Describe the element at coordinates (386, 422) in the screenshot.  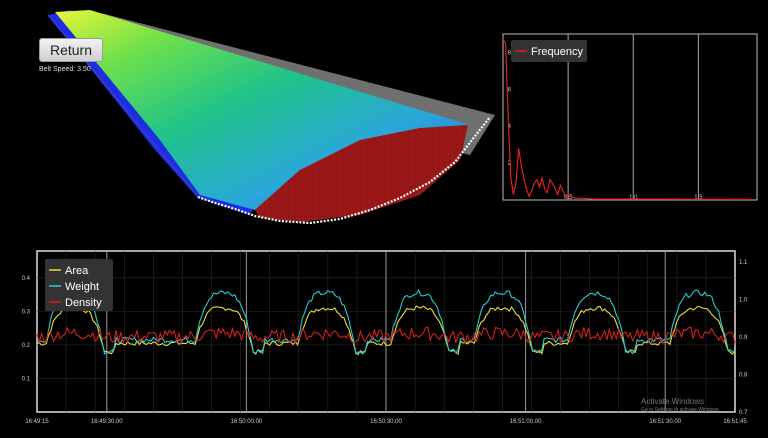
I see `main-x-tick: 16:50:30.00` at that location.